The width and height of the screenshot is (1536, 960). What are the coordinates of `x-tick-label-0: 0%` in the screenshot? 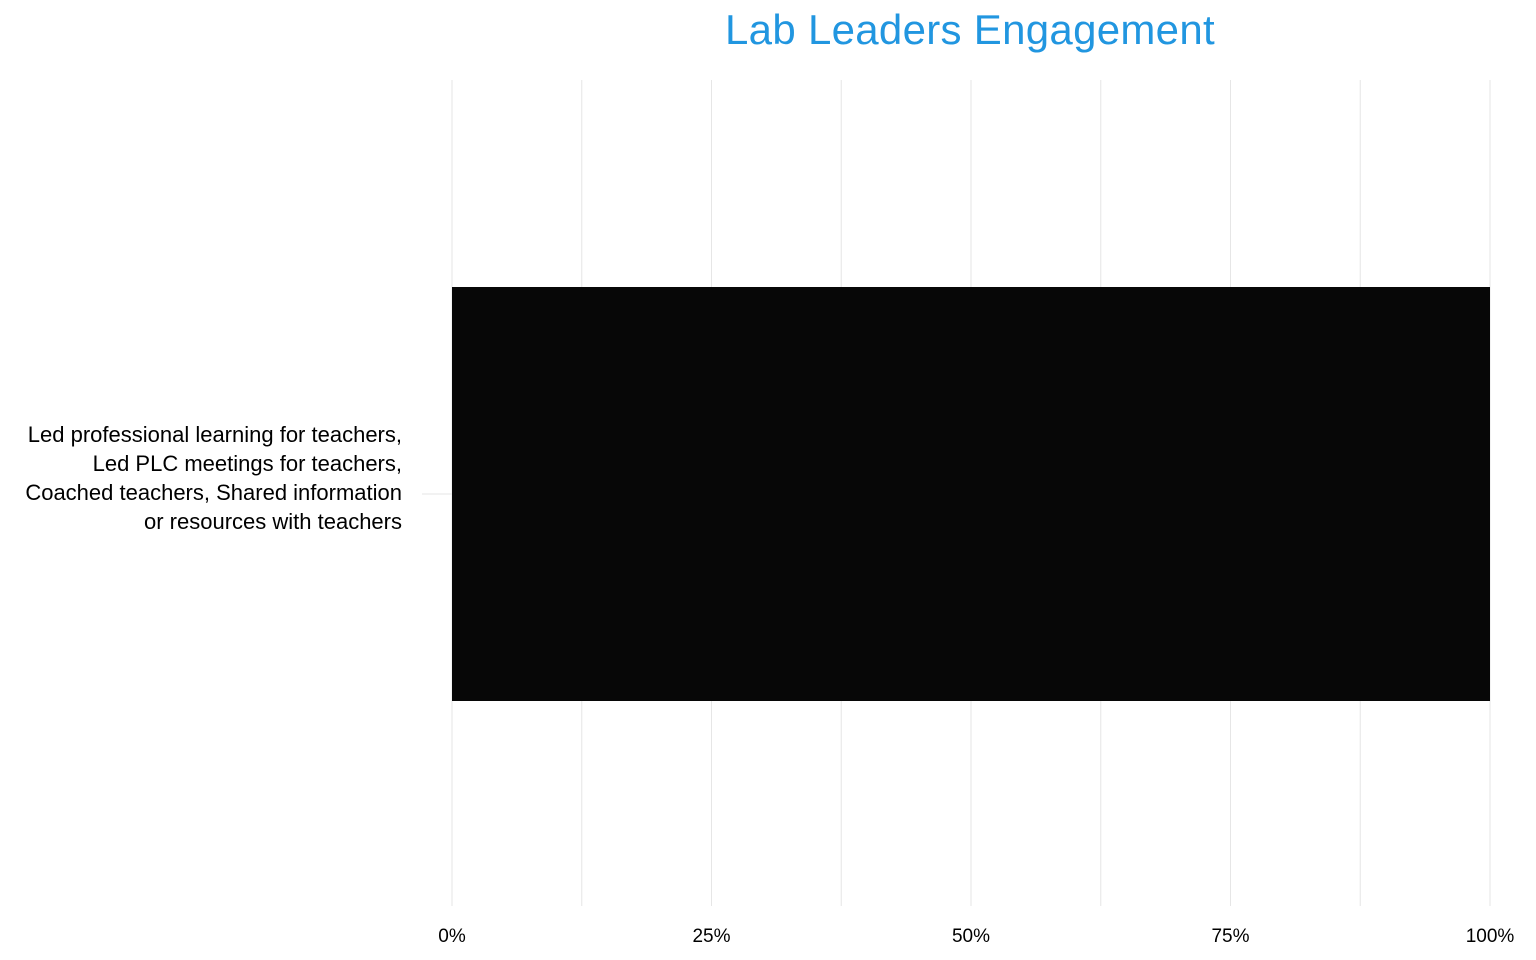 It's located at (452, 936).